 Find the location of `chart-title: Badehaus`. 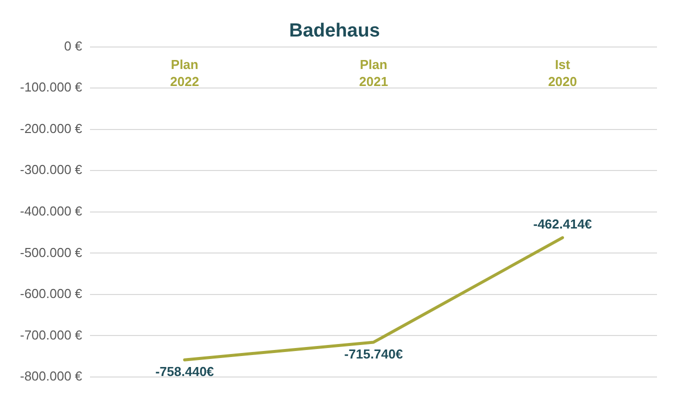

chart-title: Badehaus is located at coordinates (334, 31).